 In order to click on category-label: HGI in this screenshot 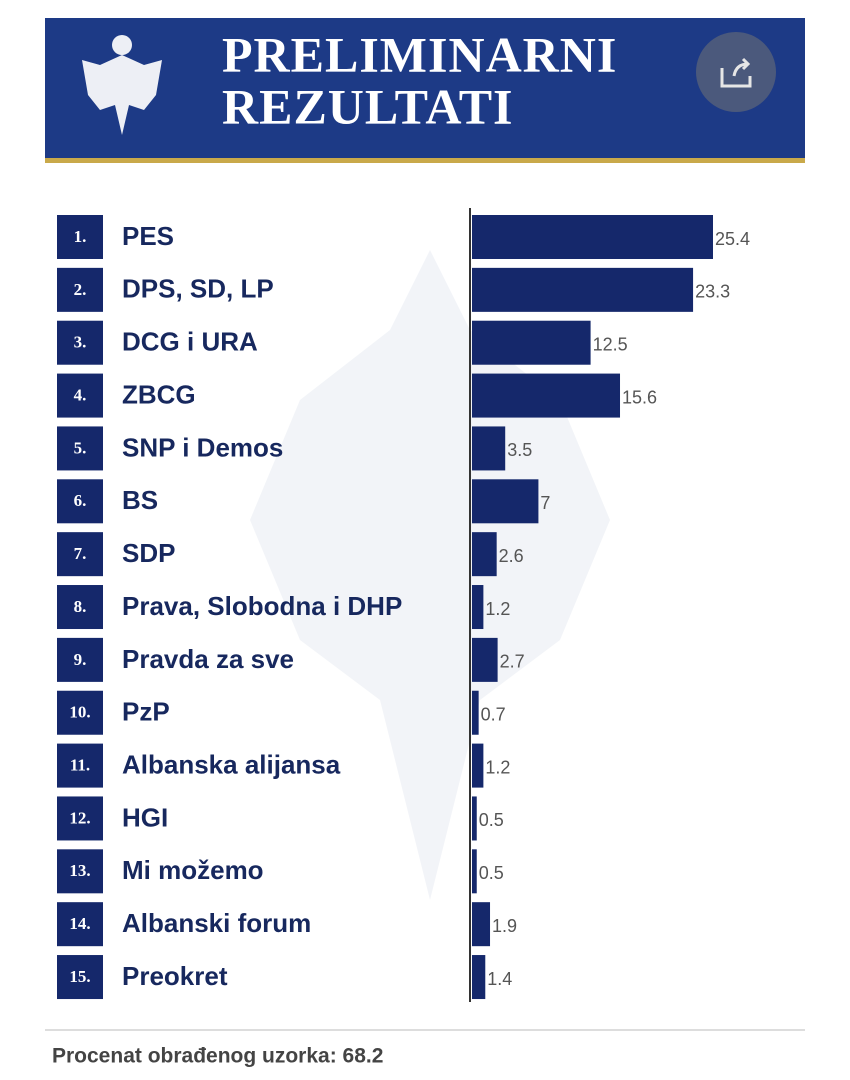, I will do `click(145, 817)`.